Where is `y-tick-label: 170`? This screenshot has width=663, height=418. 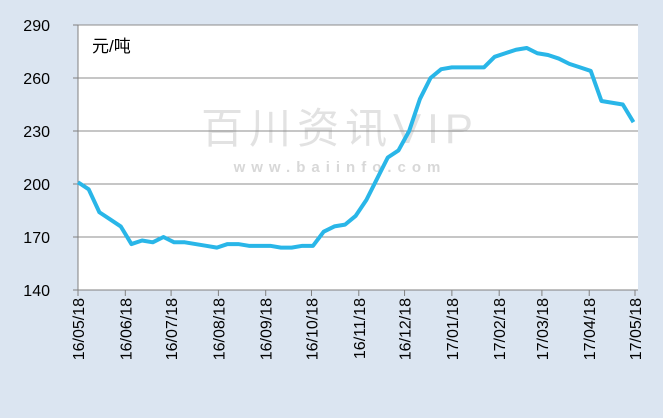 y-tick-label: 170 is located at coordinates (36, 238).